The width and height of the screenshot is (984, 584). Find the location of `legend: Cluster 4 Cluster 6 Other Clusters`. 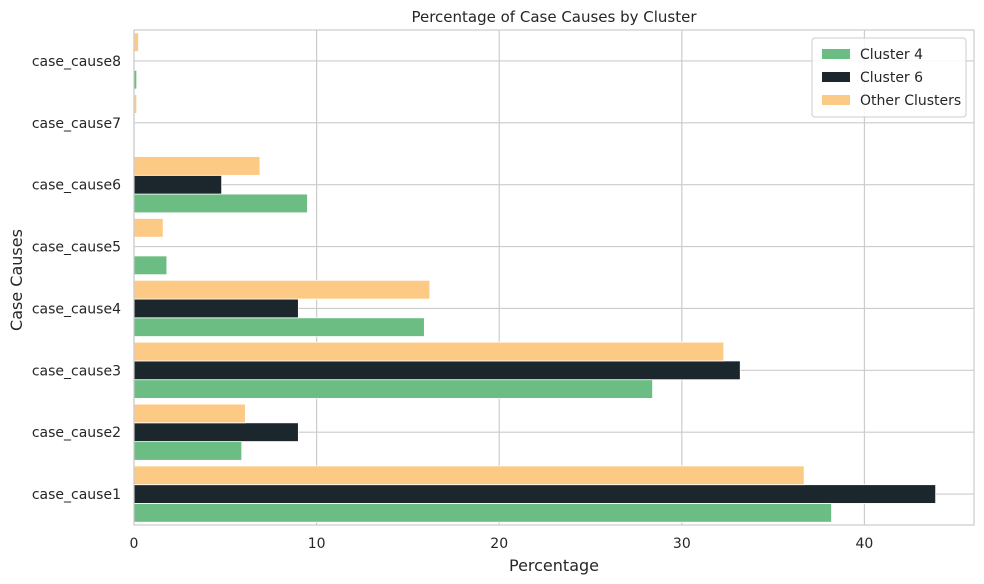

legend: Cluster 4 Cluster 6 Other Clusters is located at coordinates (889, 77).